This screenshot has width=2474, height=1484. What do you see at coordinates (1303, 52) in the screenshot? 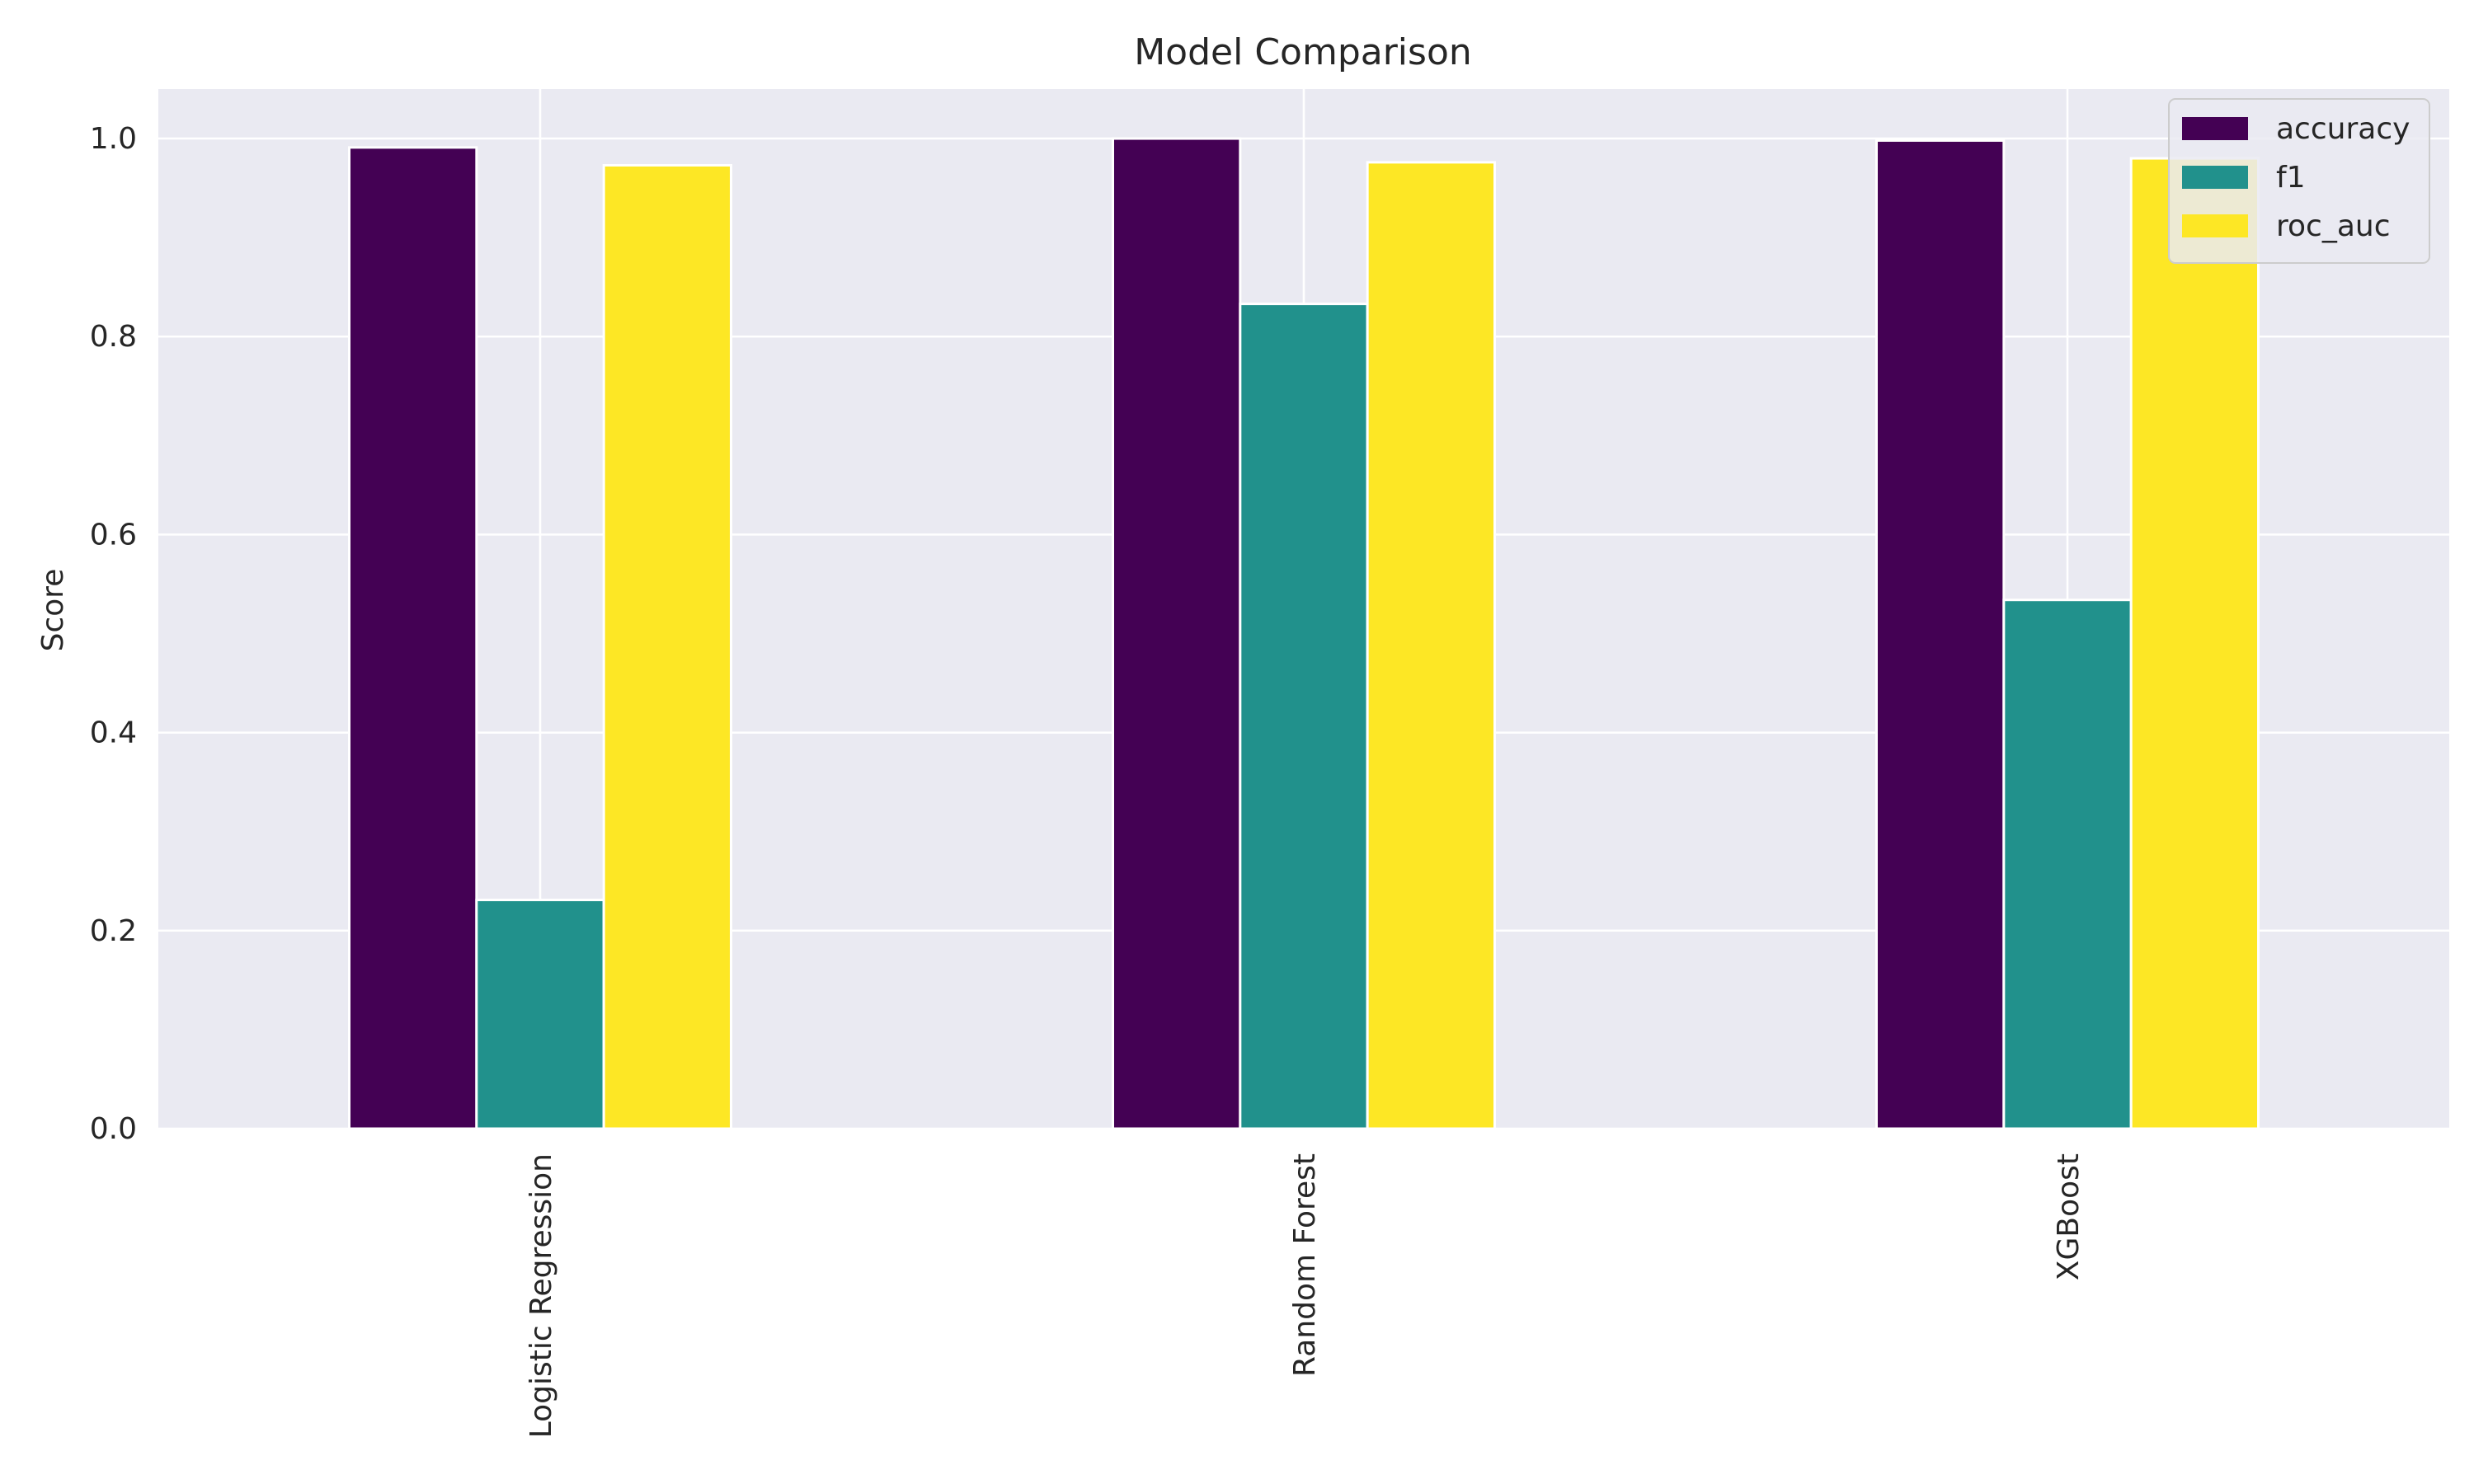
I see `chart-title: Model Comparison` at bounding box center [1303, 52].